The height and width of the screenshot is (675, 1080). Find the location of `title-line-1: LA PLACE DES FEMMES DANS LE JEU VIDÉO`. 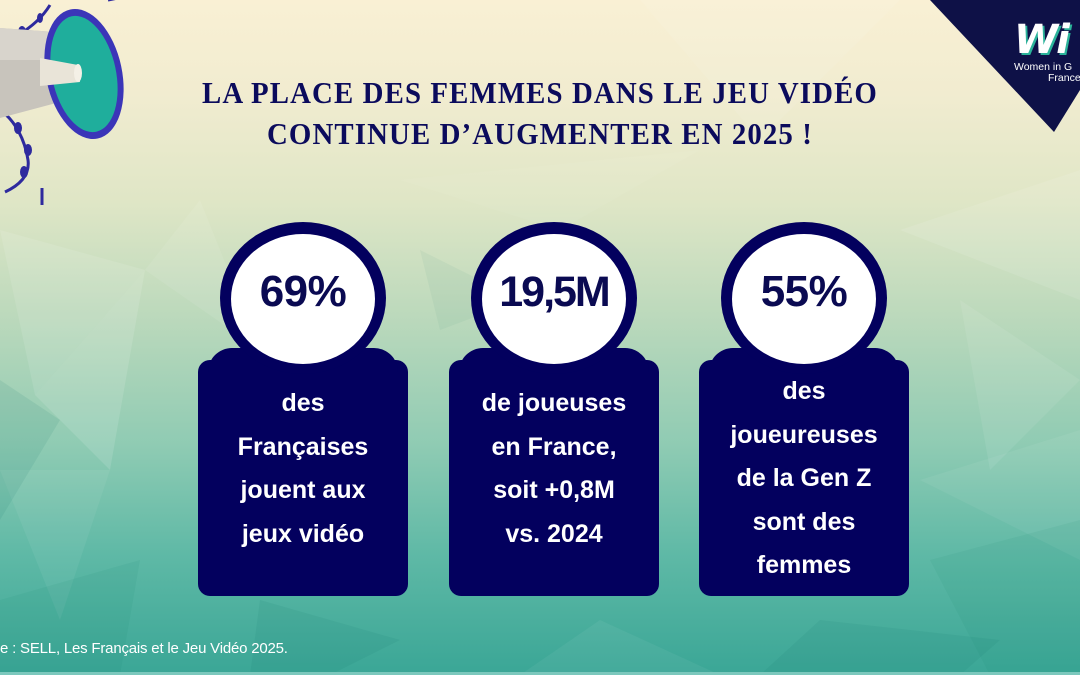

title-line-1: LA PLACE DES FEMMES DANS LE JEU VIDÉO is located at coordinates (540, 92).